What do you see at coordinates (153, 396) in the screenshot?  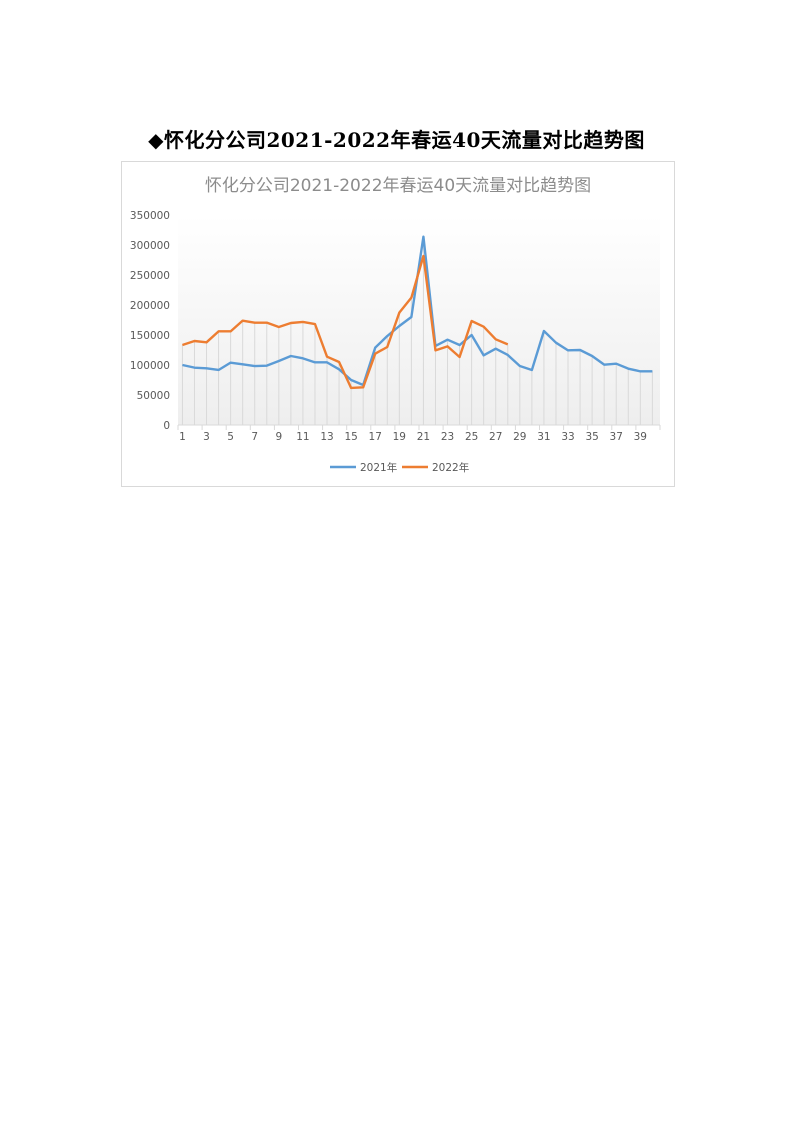 I see `y-tick-label: 50000` at bounding box center [153, 396].